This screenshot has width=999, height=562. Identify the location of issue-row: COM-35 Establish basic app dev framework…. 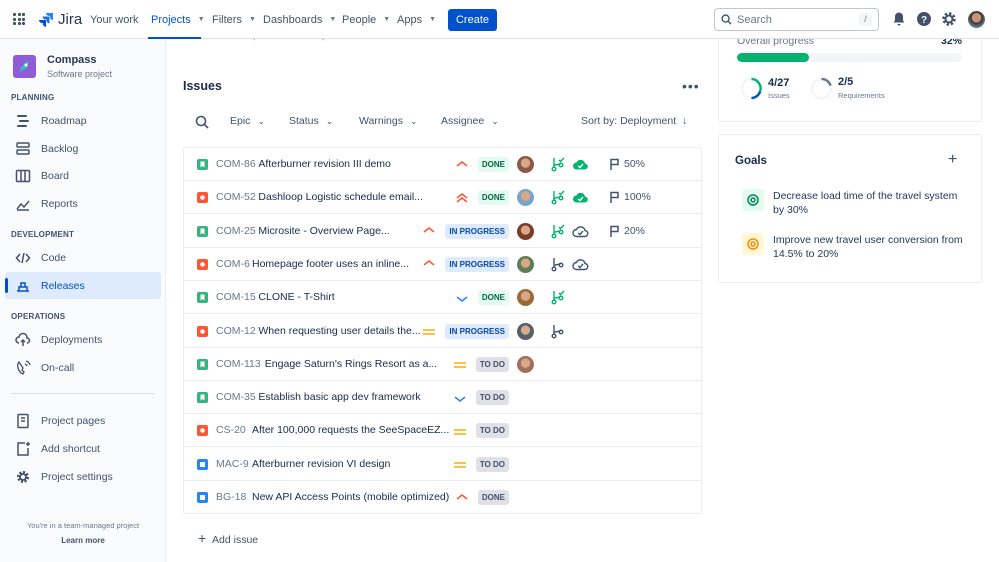
(442, 398).